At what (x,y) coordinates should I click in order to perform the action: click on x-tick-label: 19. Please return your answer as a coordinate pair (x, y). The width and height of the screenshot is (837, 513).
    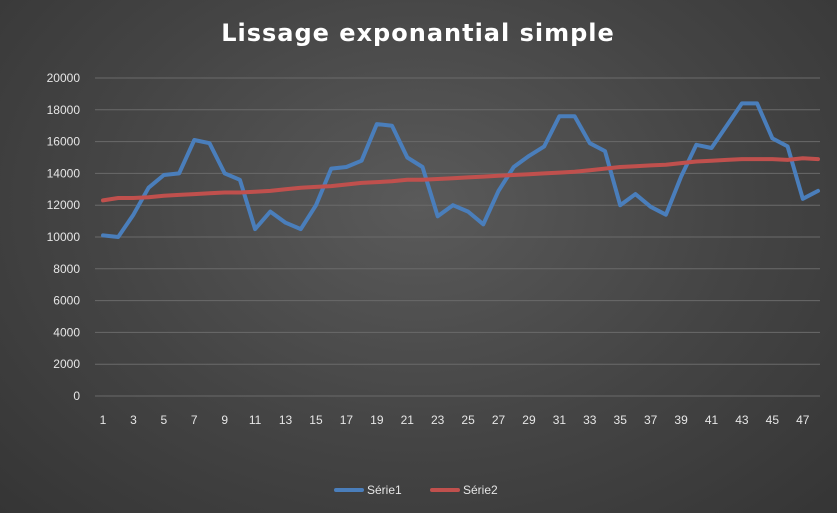
    Looking at the image, I should click on (377, 420).